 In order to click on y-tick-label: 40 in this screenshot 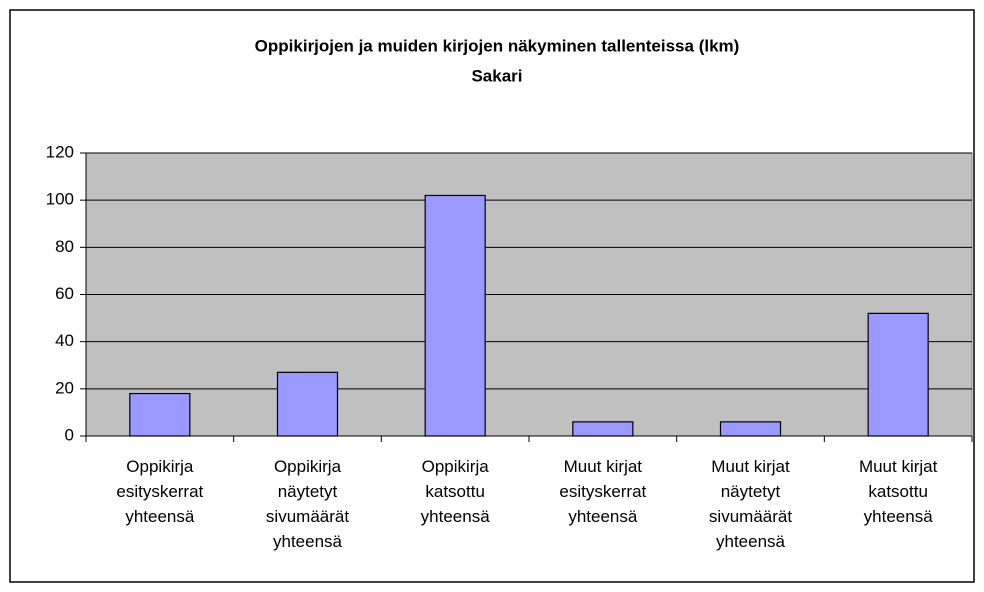, I will do `click(64, 340)`.